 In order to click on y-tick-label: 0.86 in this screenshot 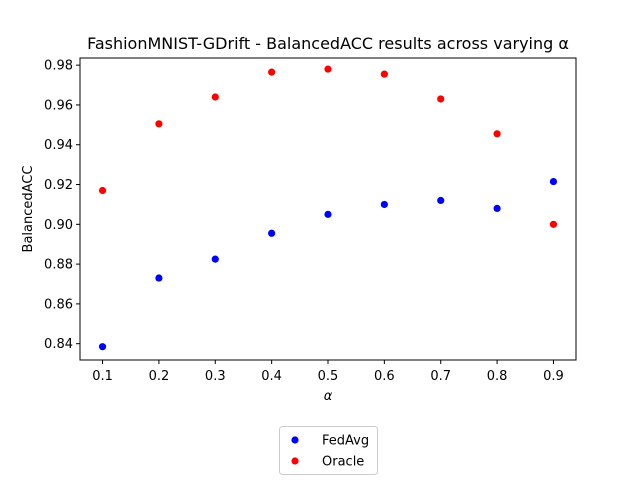, I will do `click(58, 304)`.